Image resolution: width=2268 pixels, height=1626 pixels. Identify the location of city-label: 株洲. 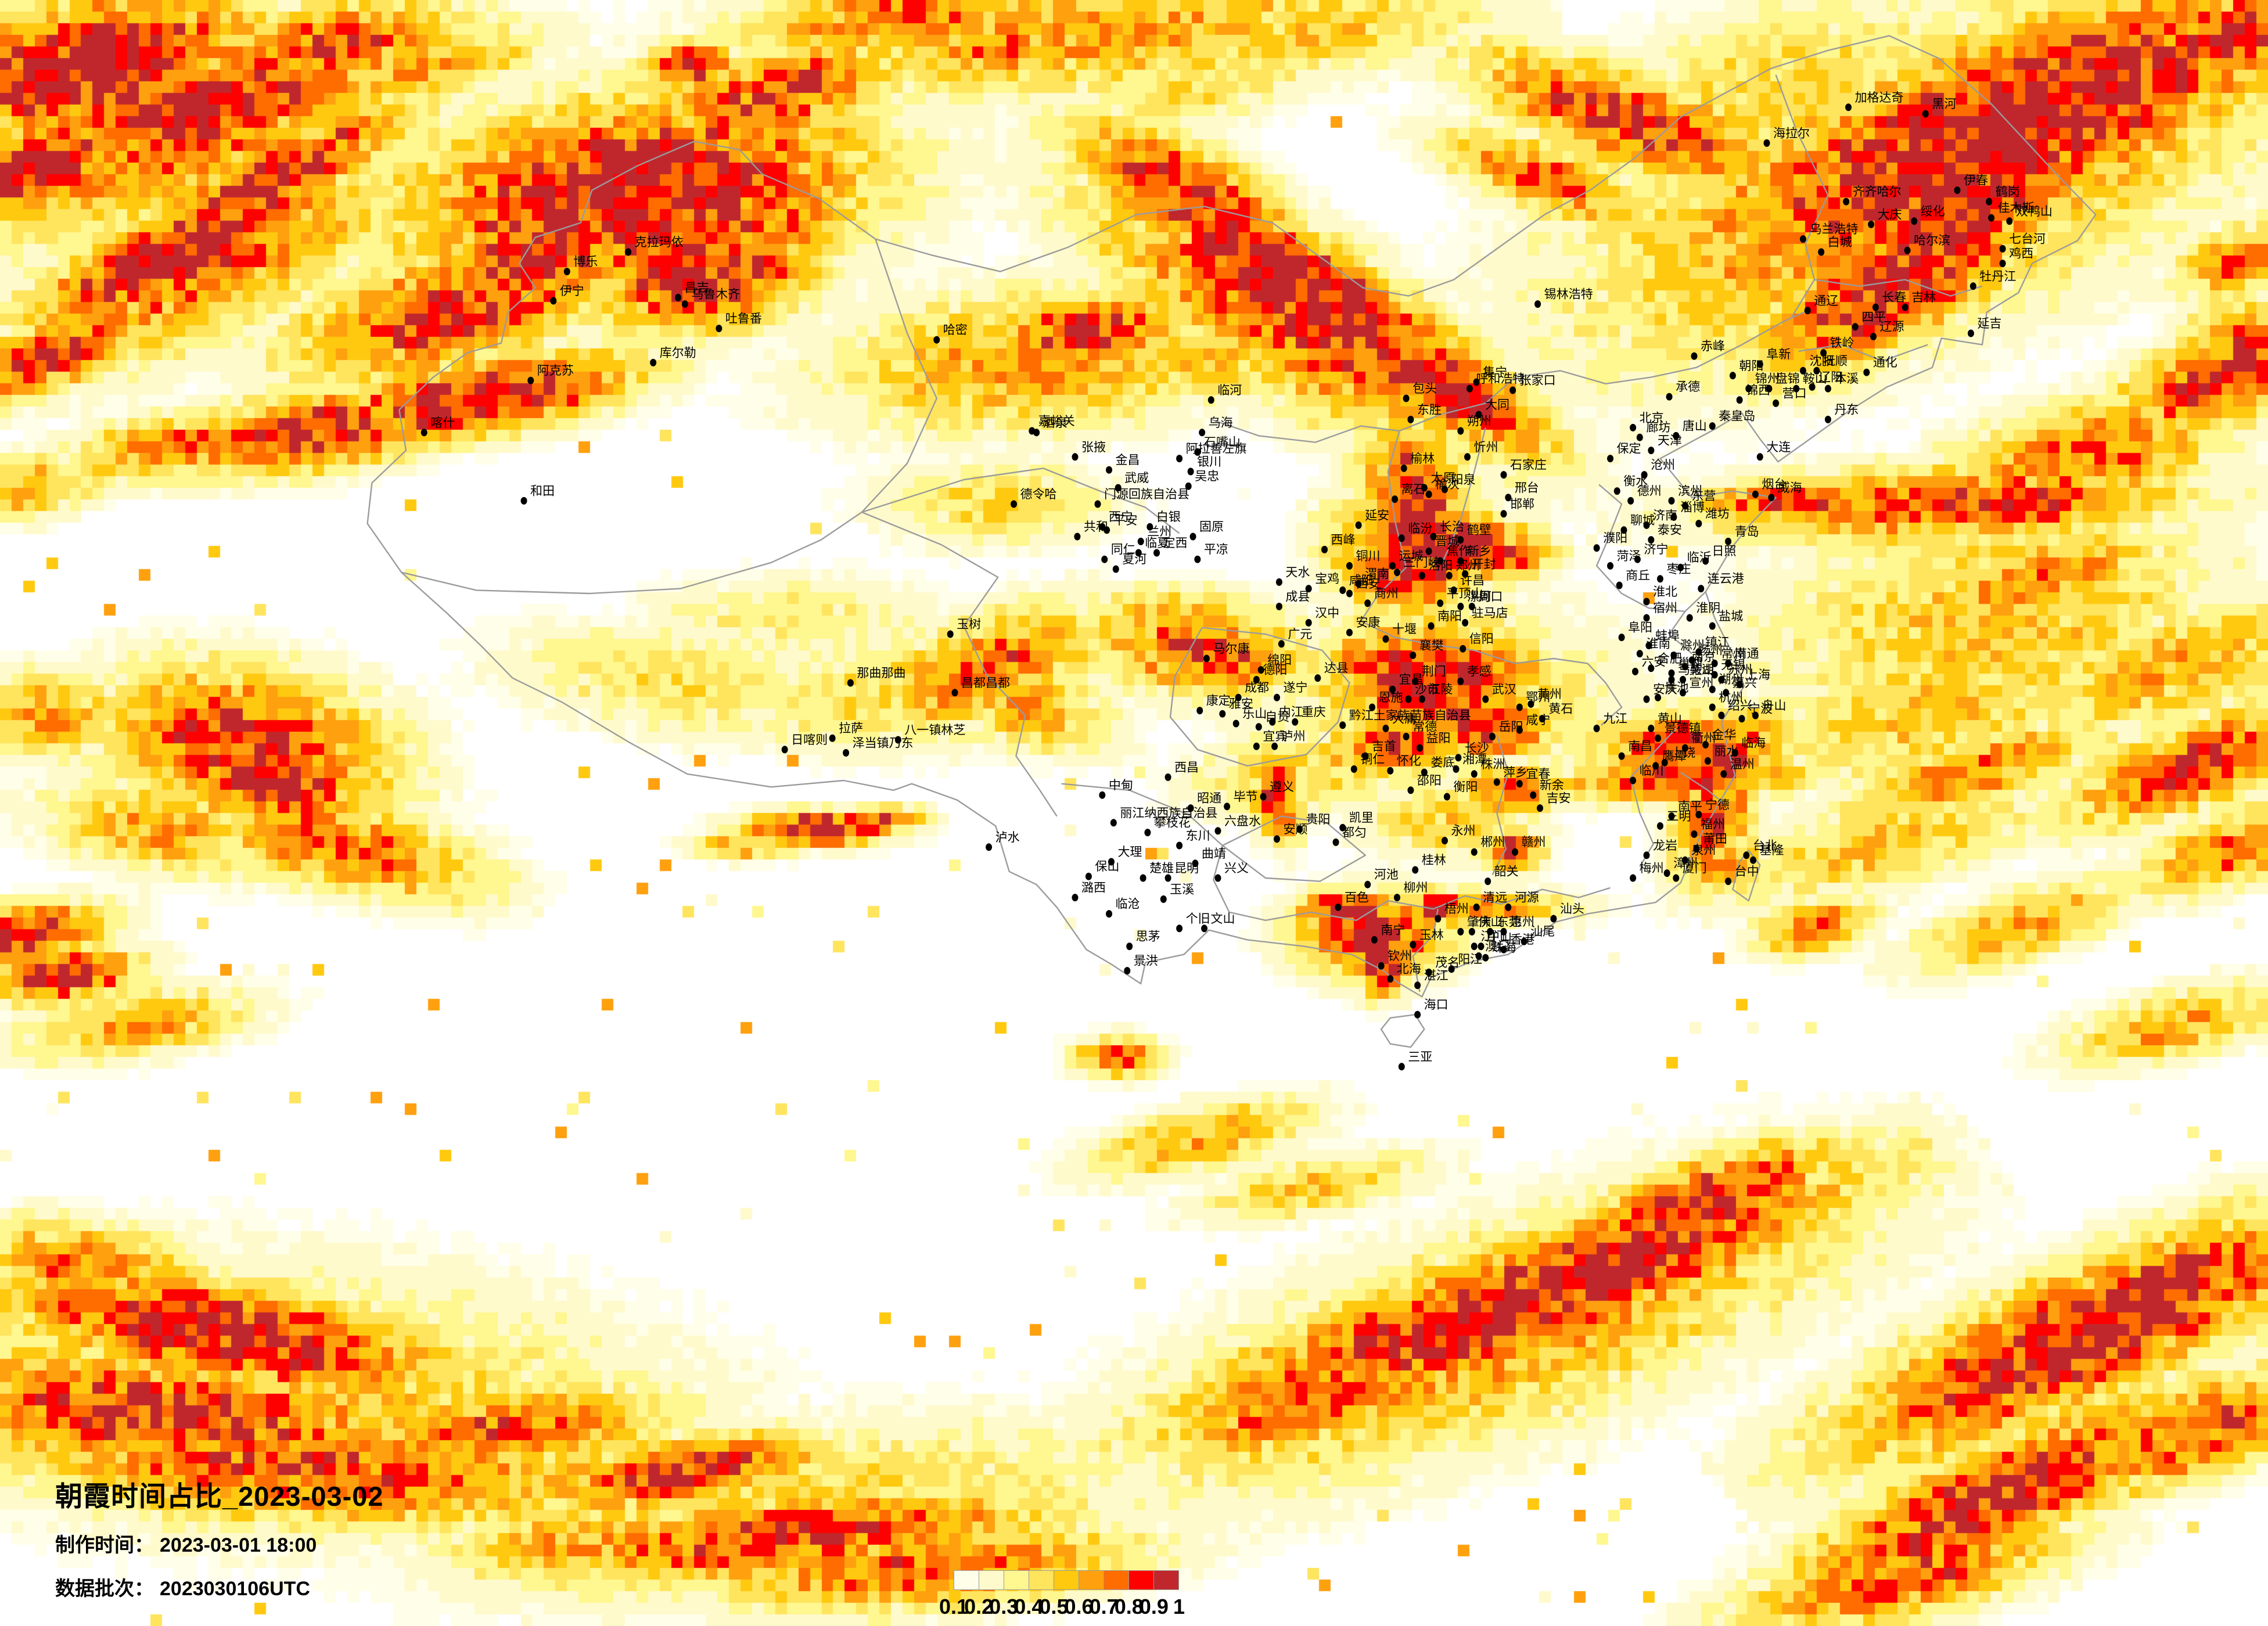
(1492, 764).